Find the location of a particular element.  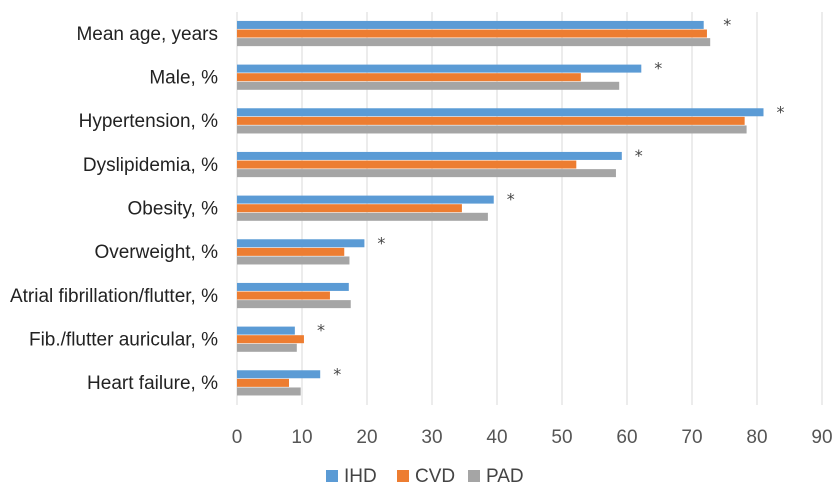

category-label-3: Dyslipidemia, % is located at coordinates (150, 165).